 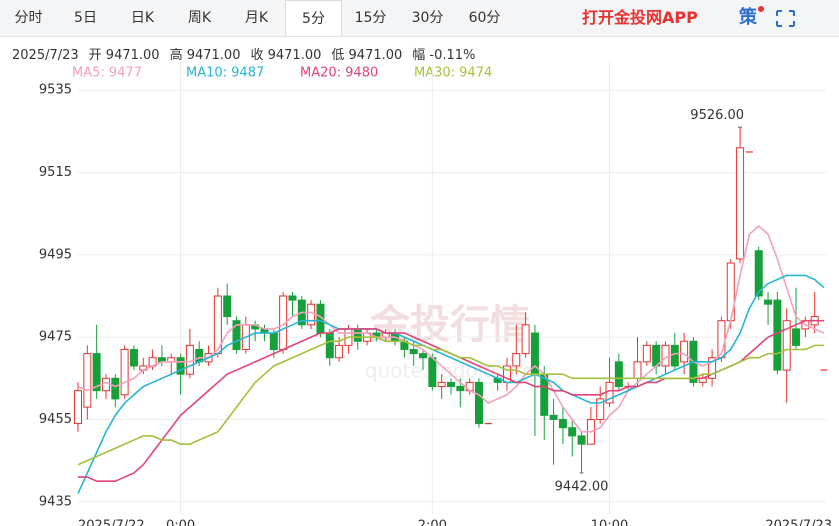 I want to click on extreme-label: 9442.00, so click(x=582, y=486).